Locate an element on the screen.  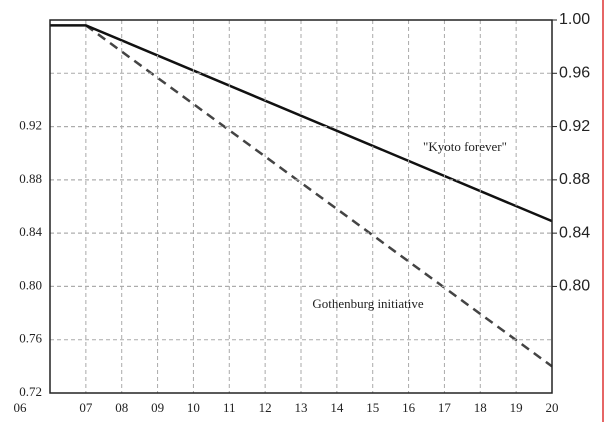
annotation: Gothenburg initiative is located at coordinates (368, 303).